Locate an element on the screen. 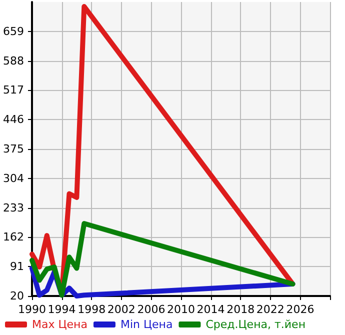  y-tick-label: 446 is located at coordinates (13, 119).